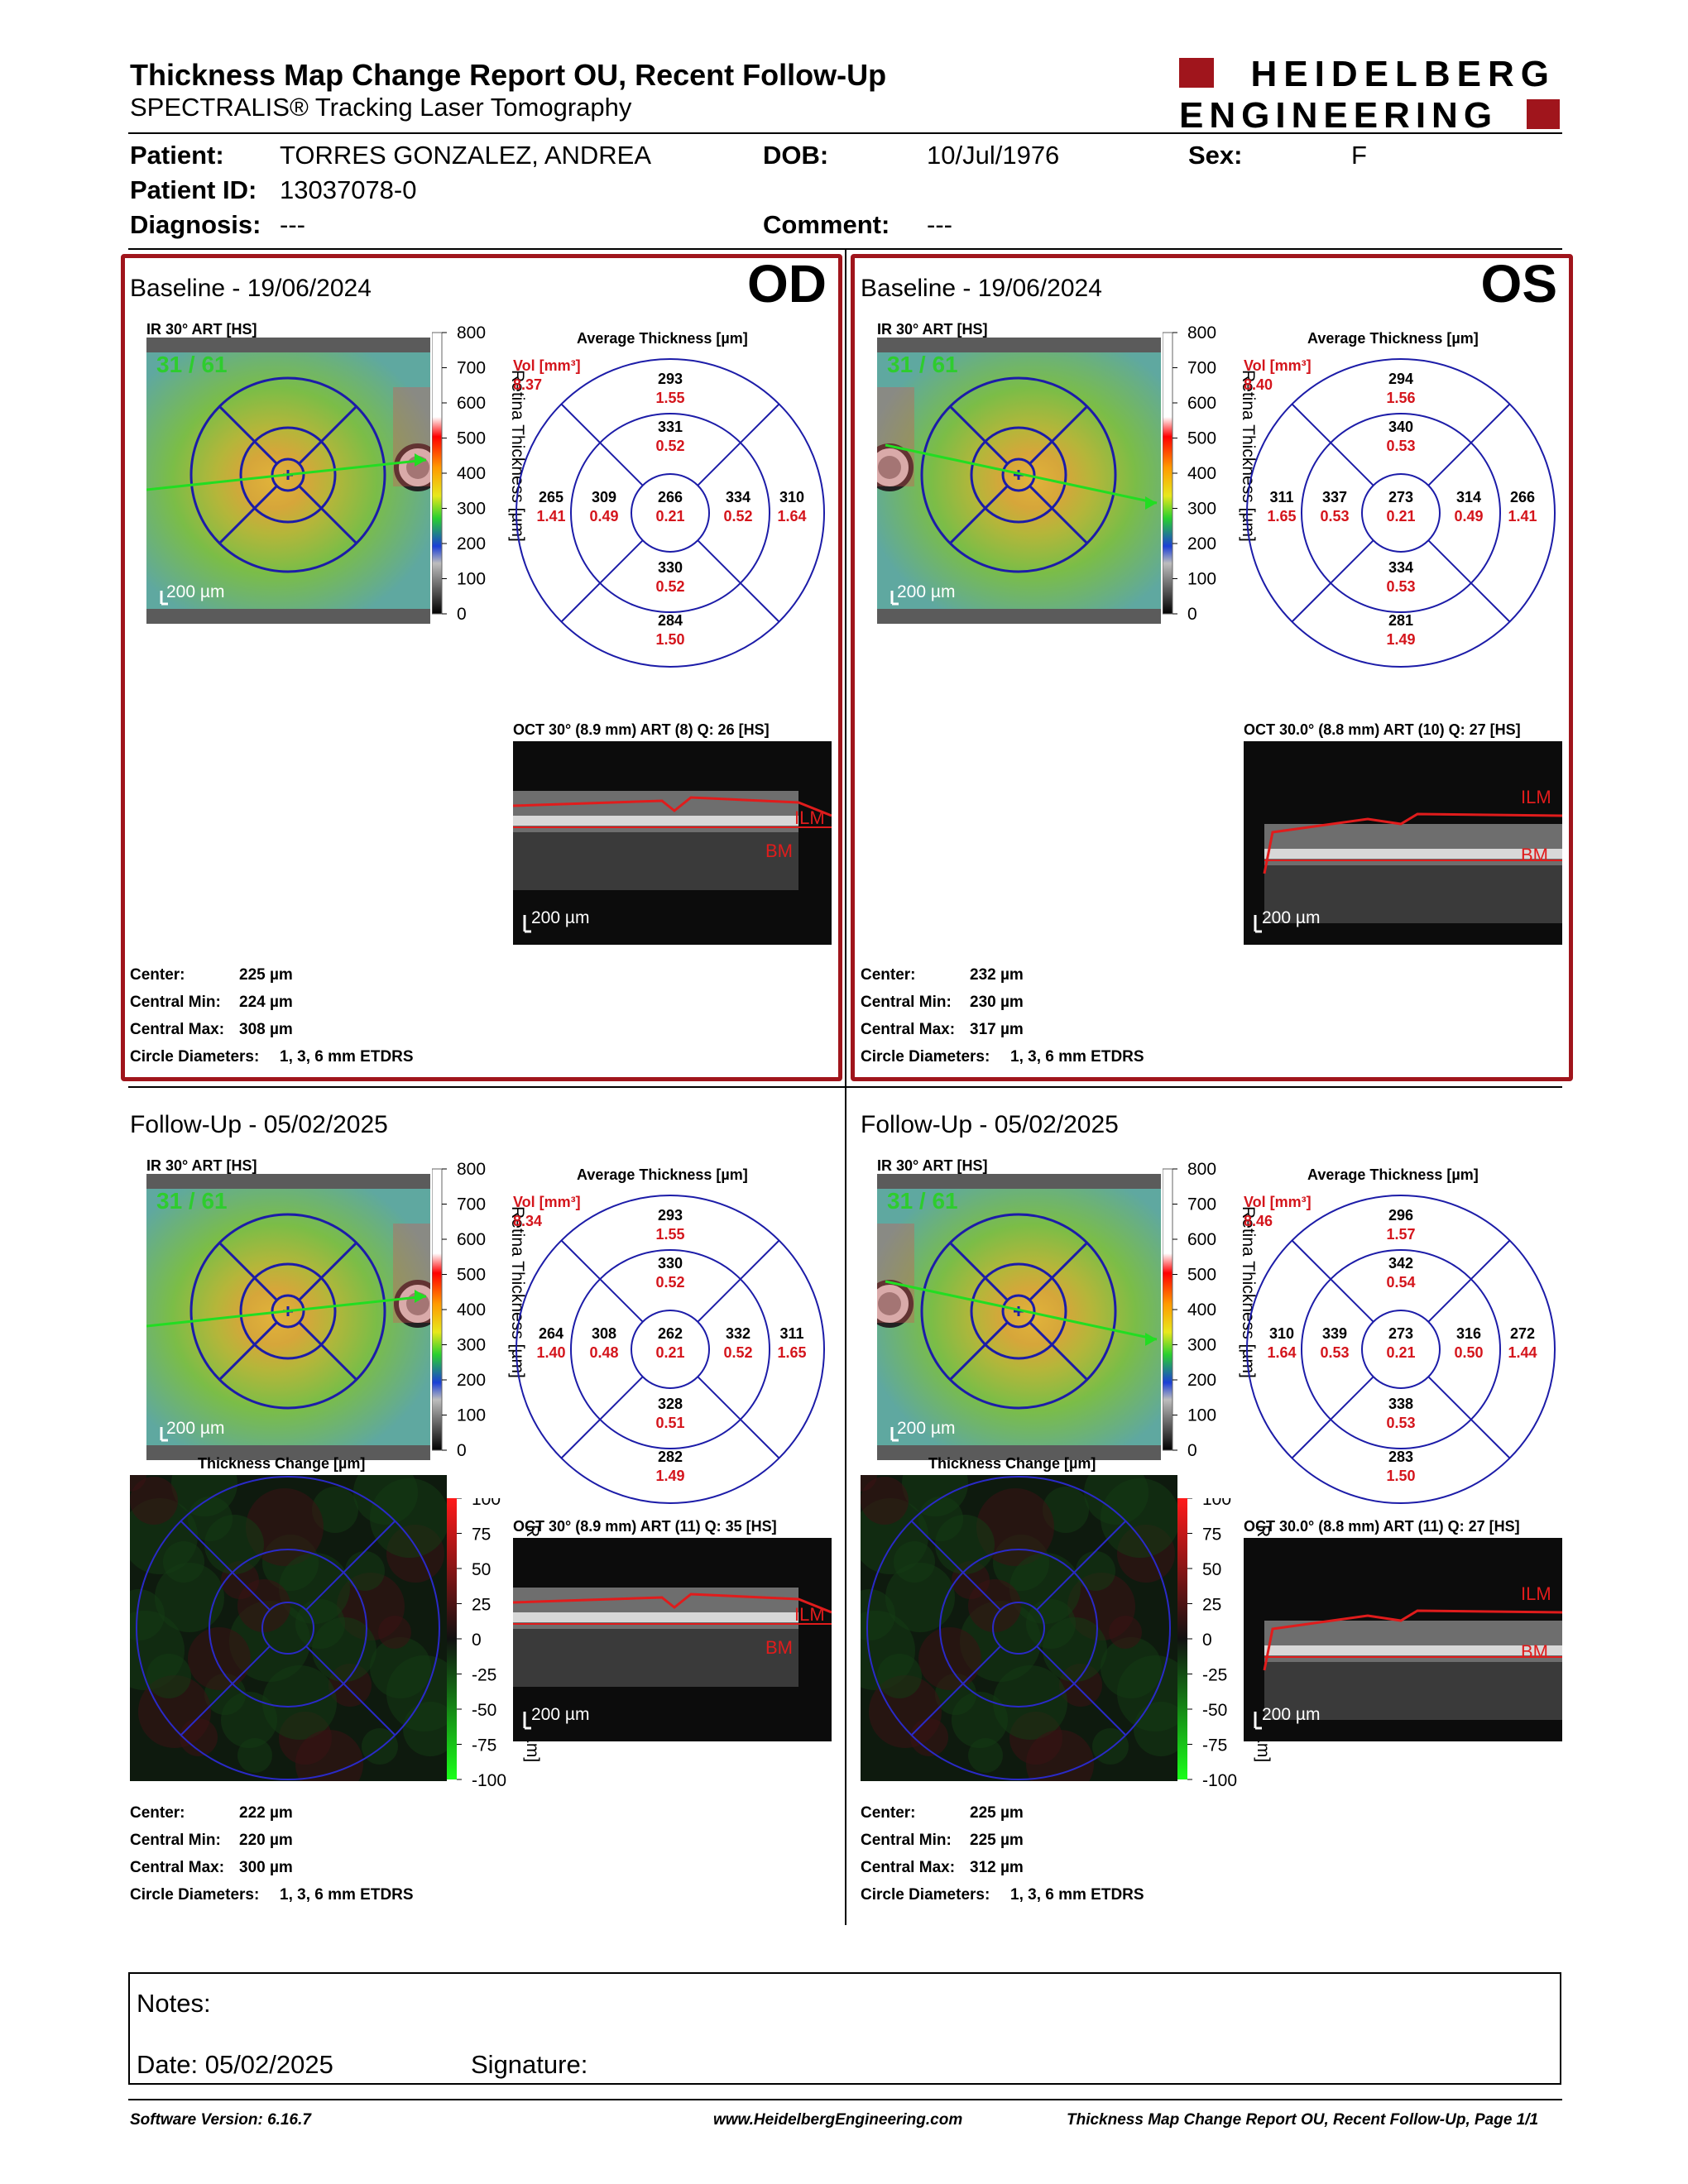 The width and height of the screenshot is (1688, 2184). What do you see at coordinates (1211, 1535) in the screenshot?
I see `change-tick-label: 75` at bounding box center [1211, 1535].